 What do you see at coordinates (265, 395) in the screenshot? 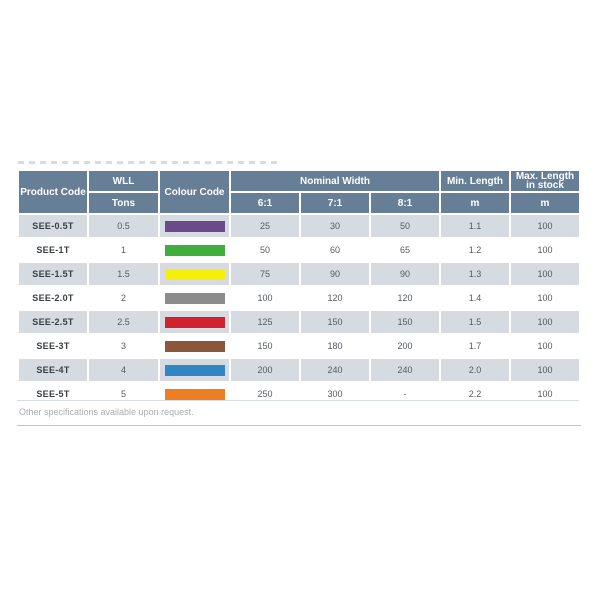
I see `width-6-cell: 250` at bounding box center [265, 395].